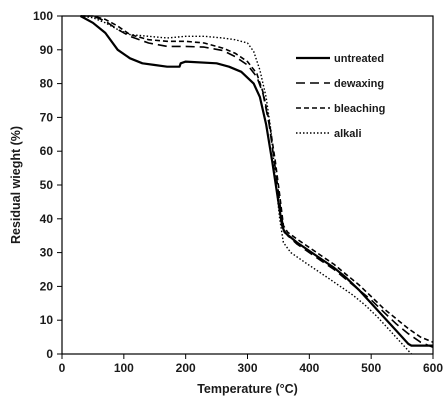 Image resolution: width=444 pixels, height=401 pixels. I want to click on x-tick-label: 0, so click(62, 368).